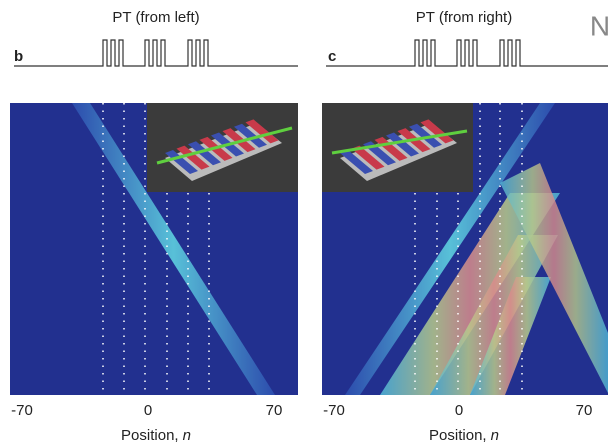 The image size is (608, 444). What do you see at coordinates (155, 17) in the screenshot?
I see `panel-title: PT (from left)` at bounding box center [155, 17].